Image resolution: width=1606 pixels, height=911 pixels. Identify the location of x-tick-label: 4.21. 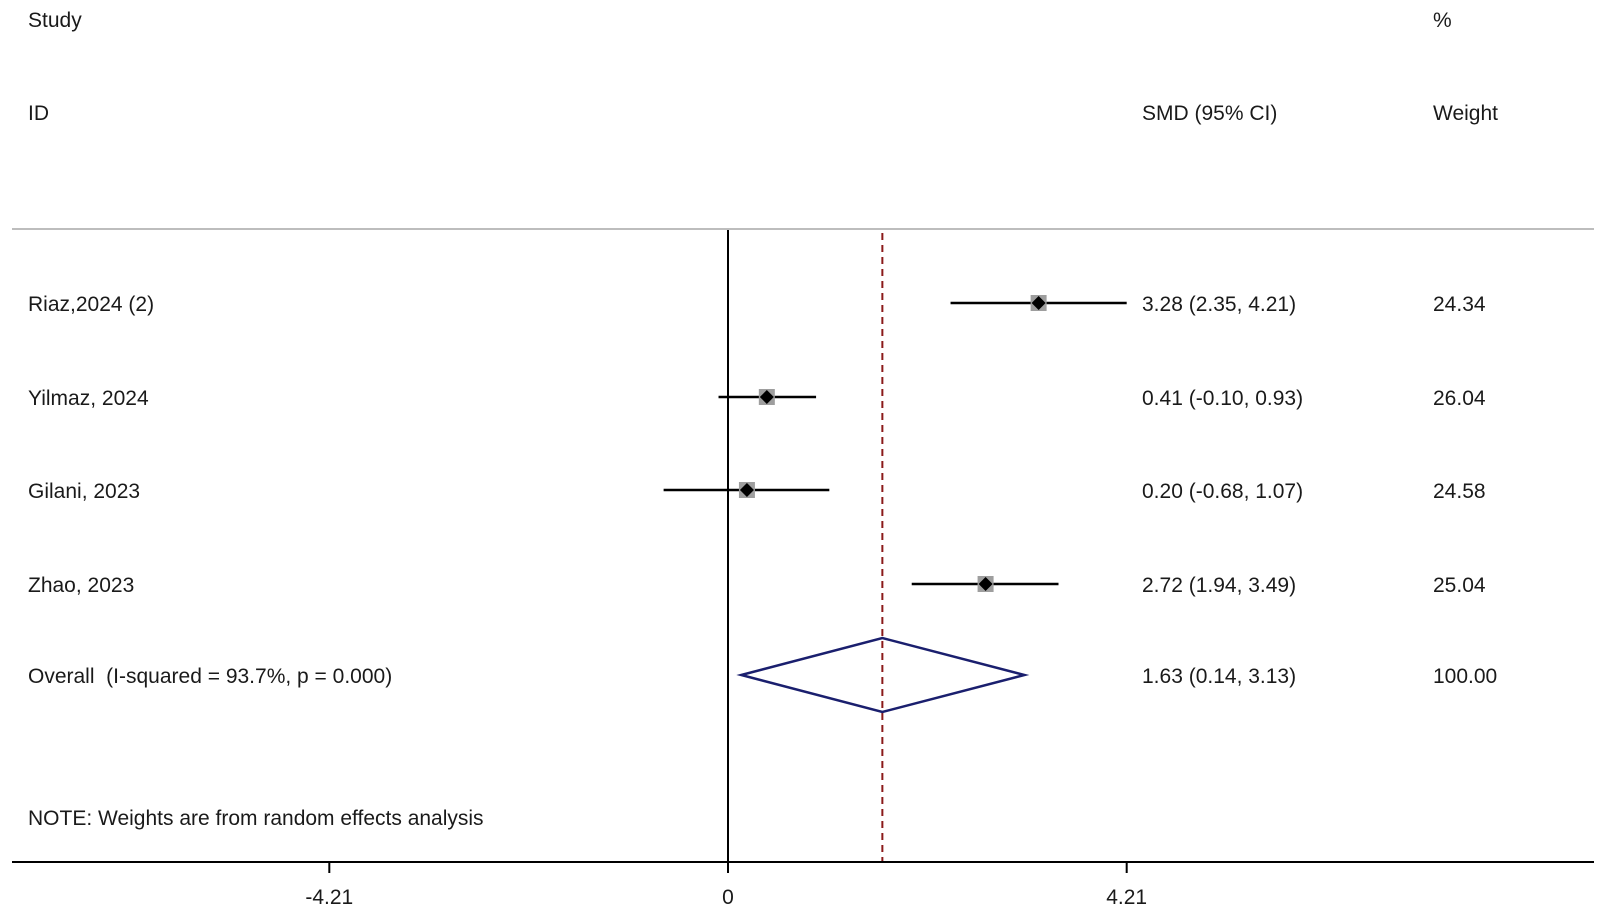
(1126, 897).